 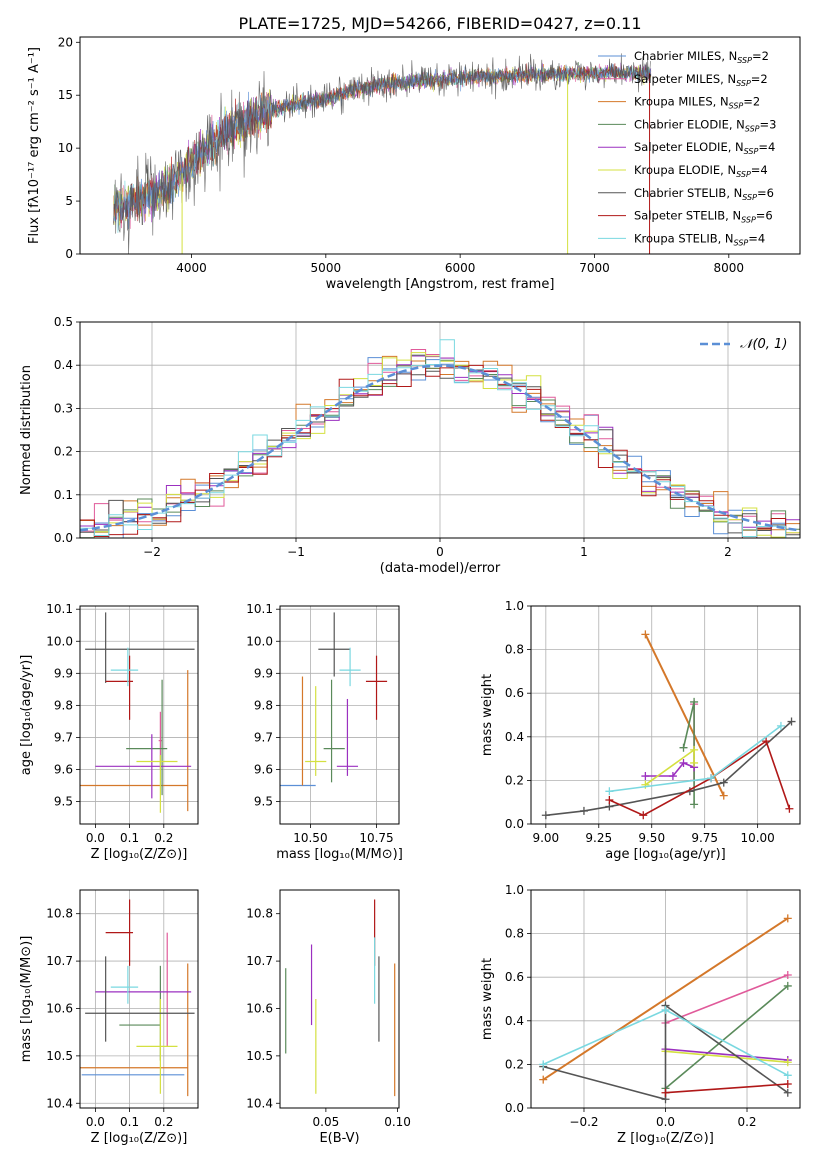 I want to click on legend-entry-1: Salpeter MILES, NSSP=2, so click(x=701, y=80).